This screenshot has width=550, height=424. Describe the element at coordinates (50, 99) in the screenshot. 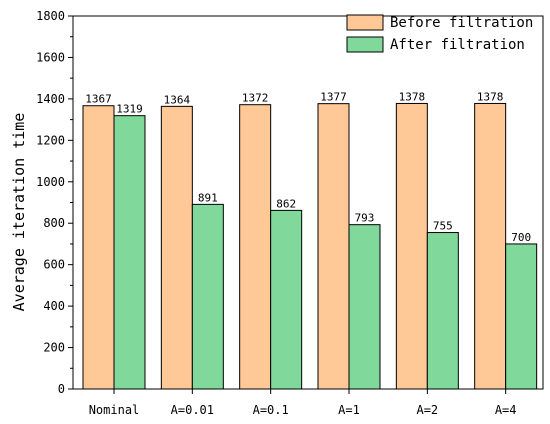

I see `y-tick-label: 1400` at that location.